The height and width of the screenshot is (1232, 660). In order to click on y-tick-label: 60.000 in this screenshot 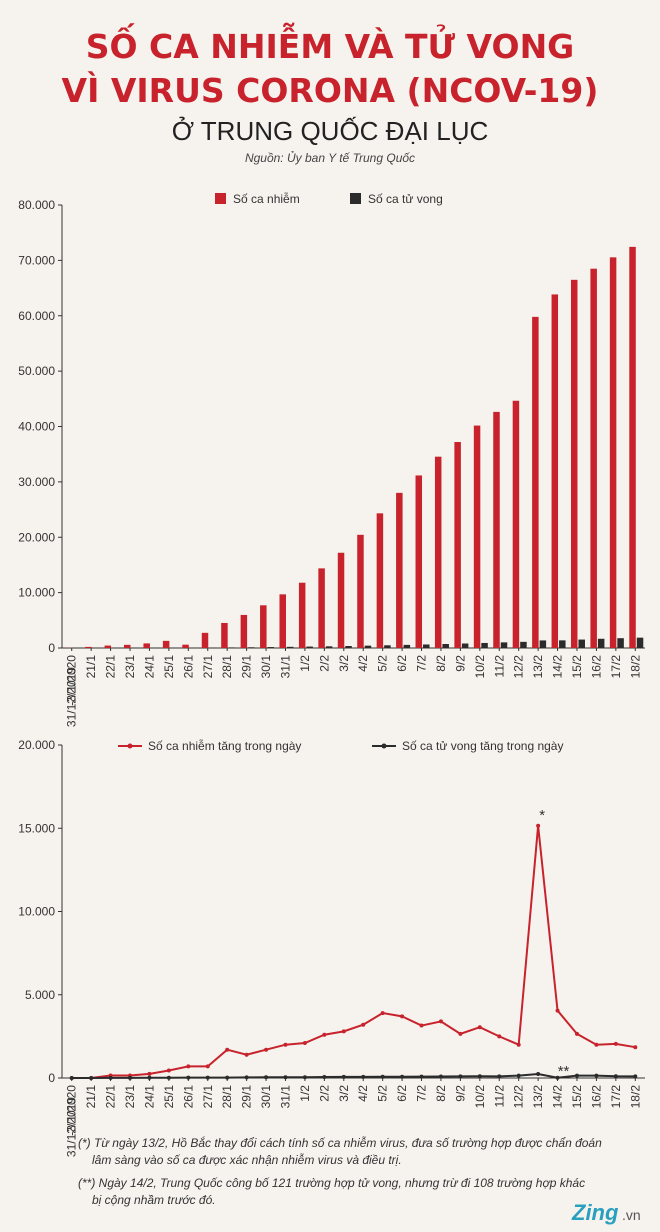, I will do `click(36, 316)`.